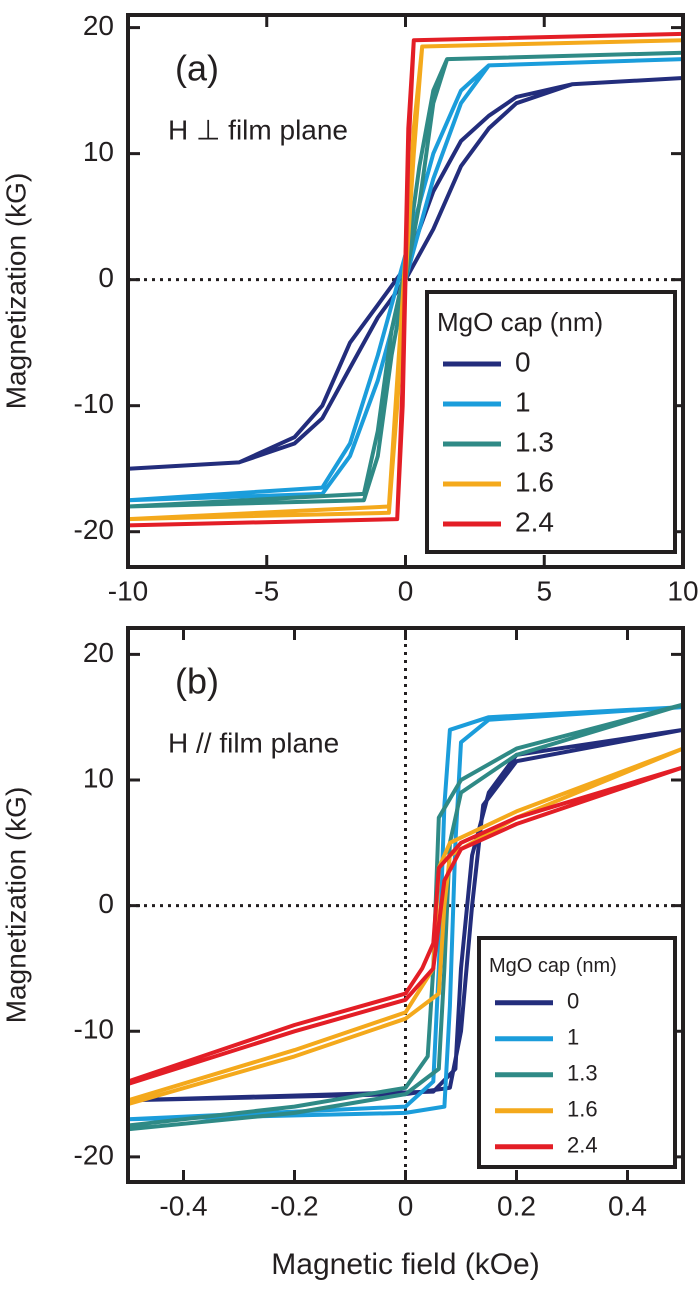 The width and height of the screenshot is (700, 1289). What do you see at coordinates (405, 1264) in the screenshot?
I see `x-axis-label: Magnetic field (kOe)` at bounding box center [405, 1264].